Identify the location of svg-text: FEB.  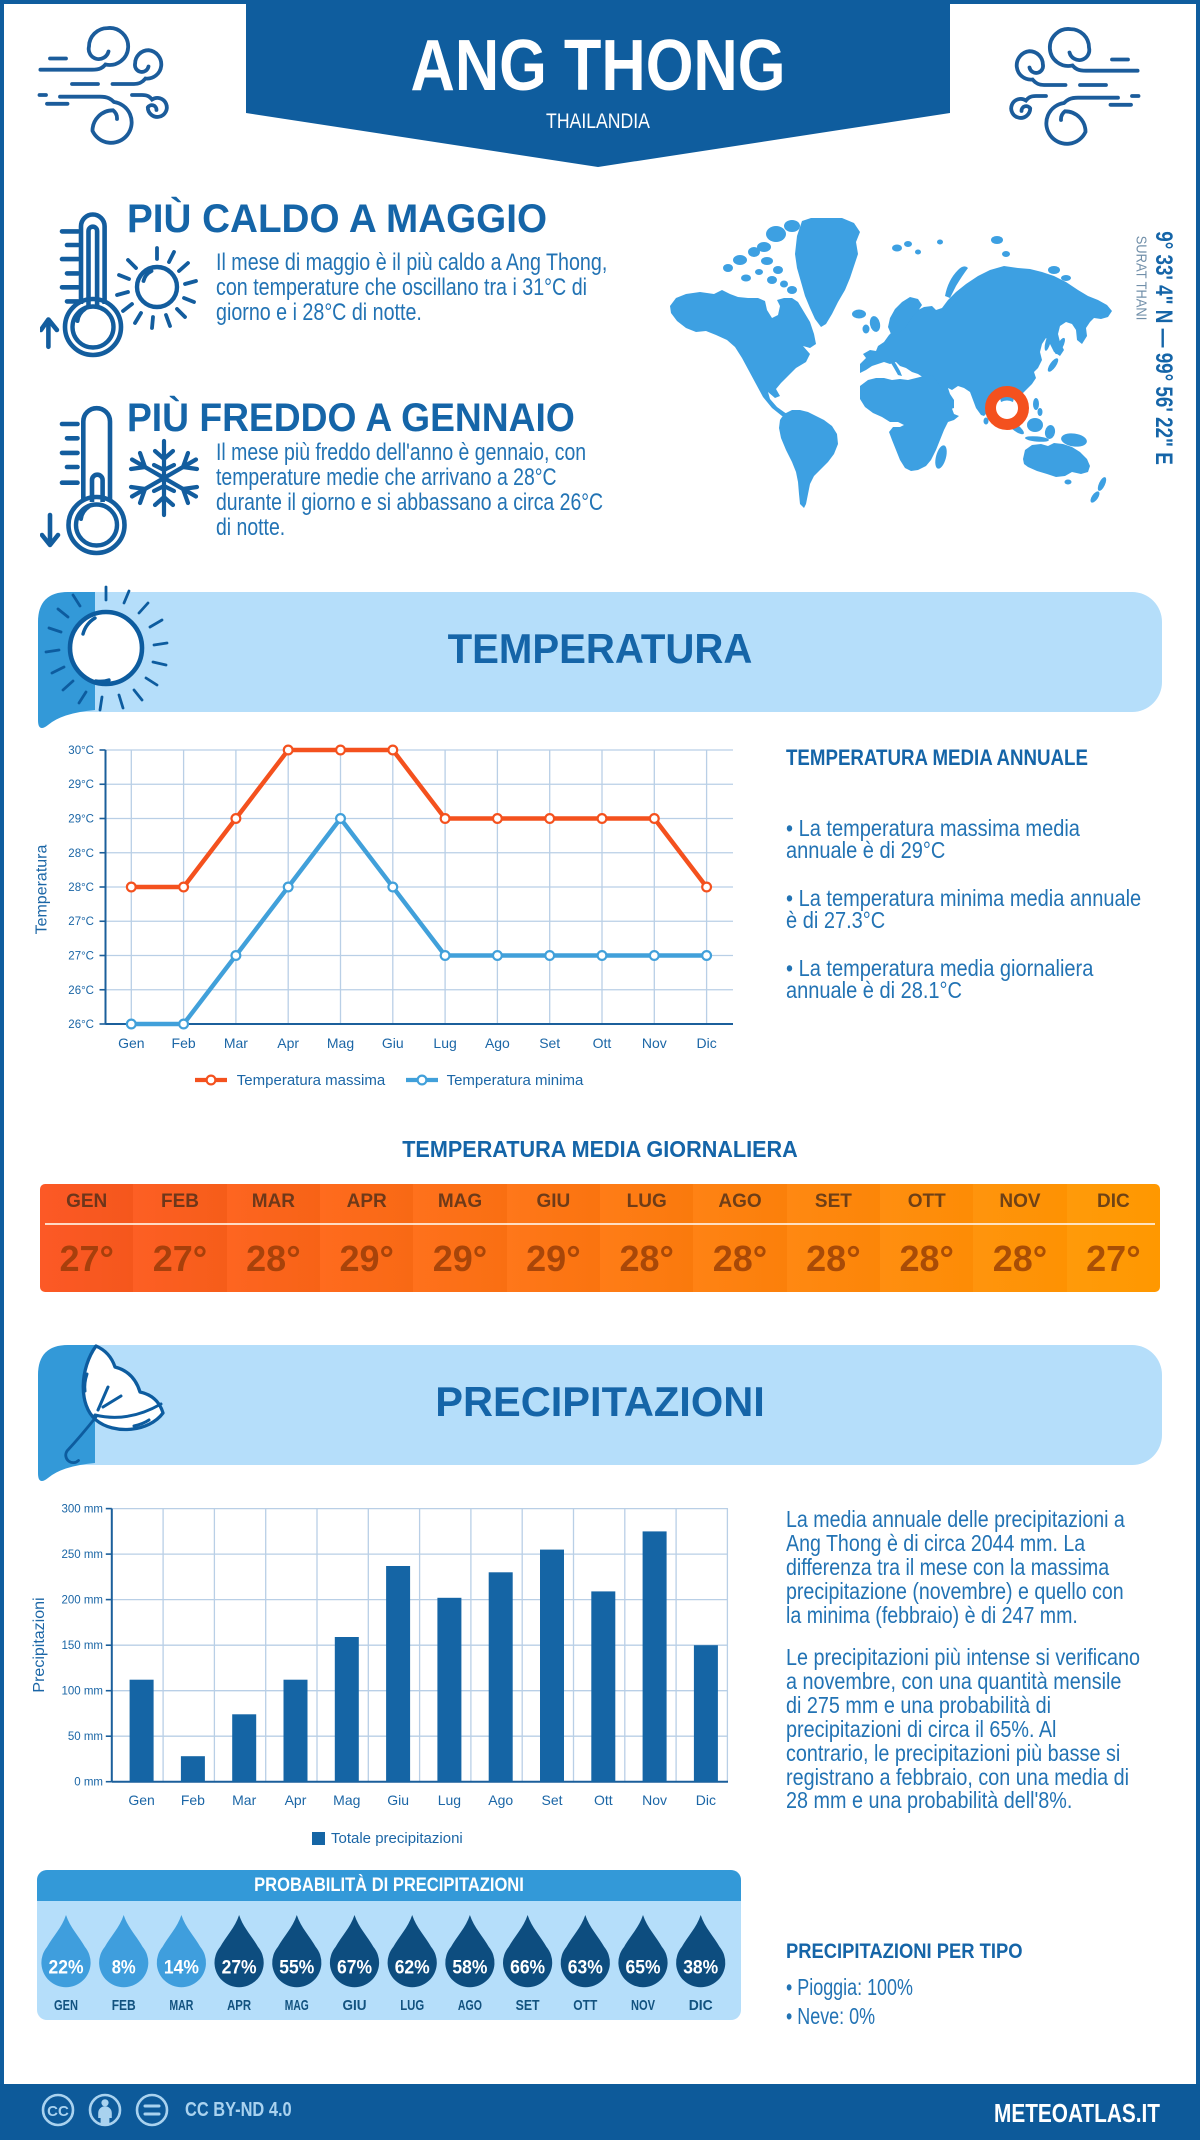
(124, 2005).